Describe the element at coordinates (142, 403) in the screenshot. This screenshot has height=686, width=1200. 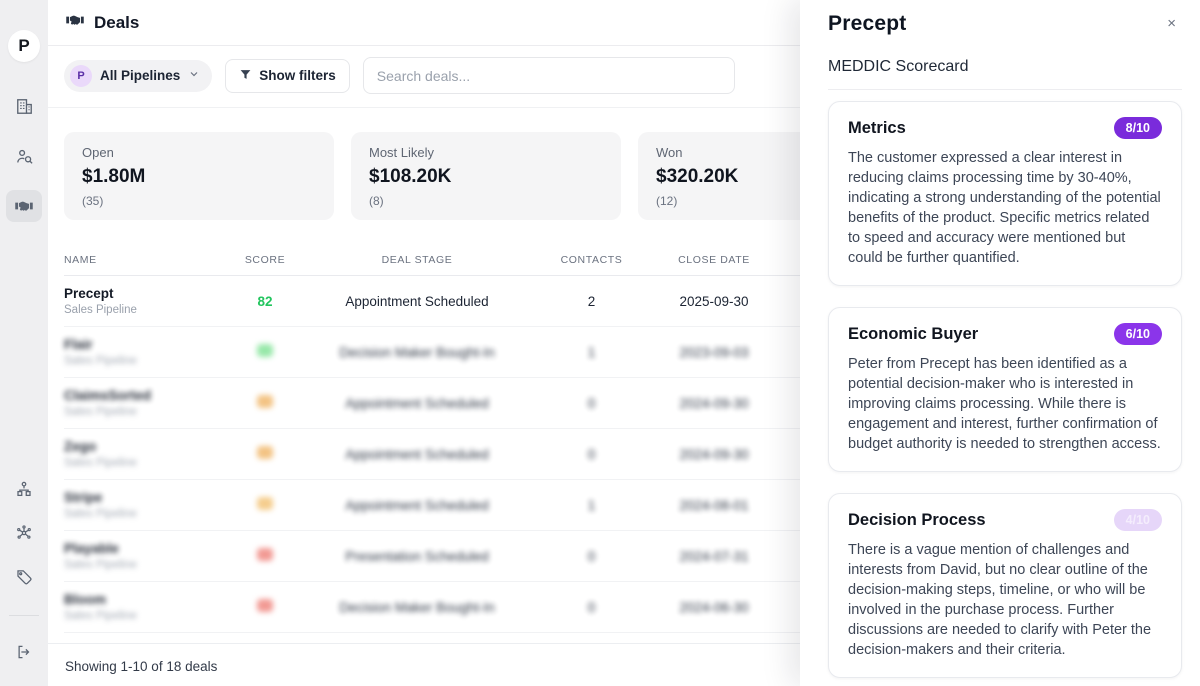
I see `deal-name-cell: ClaimsSorted Sales Pipeline` at that location.